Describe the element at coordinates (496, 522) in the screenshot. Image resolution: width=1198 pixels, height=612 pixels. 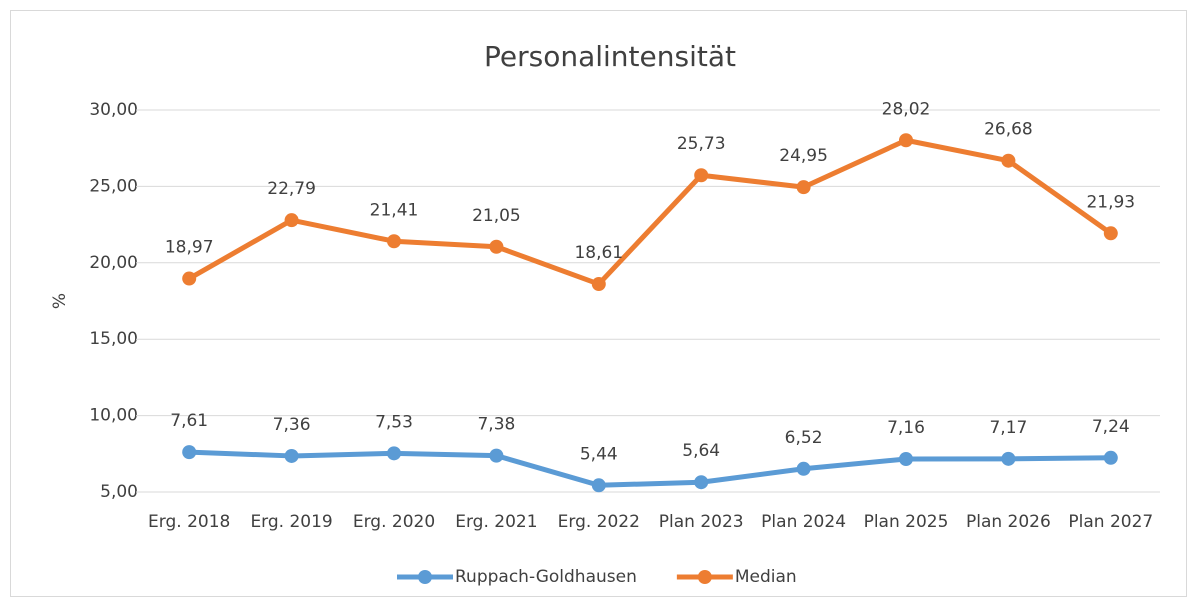
I see `x-tick-label: Erg. 2021` at that location.